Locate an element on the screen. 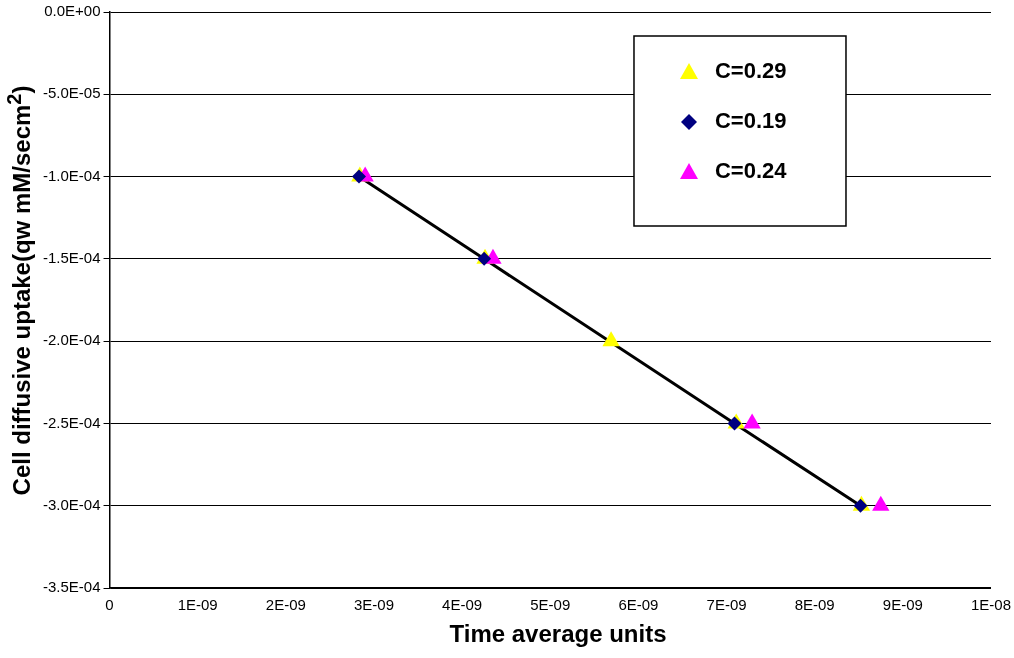  x-tick-label: 2E-09 is located at coordinates (285, 605).